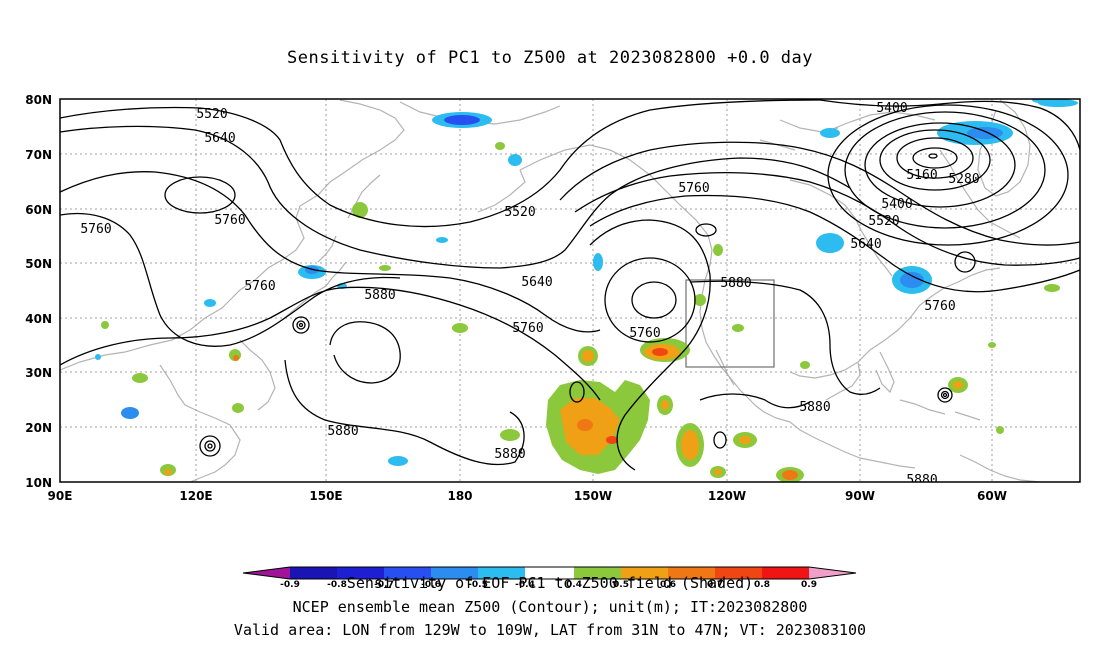 Image resolution: width=1100 pixels, height=650 pixels. What do you see at coordinates (963, 179) in the screenshot?
I see `contour-label: 5280` at bounding box center [963, 179].